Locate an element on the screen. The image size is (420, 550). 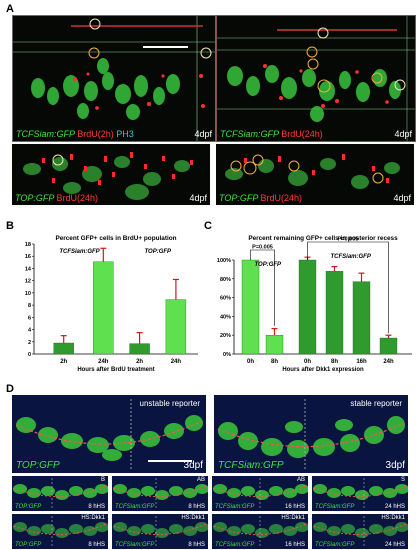
y-tick-label: 8 is located at coordinates (29, 306).